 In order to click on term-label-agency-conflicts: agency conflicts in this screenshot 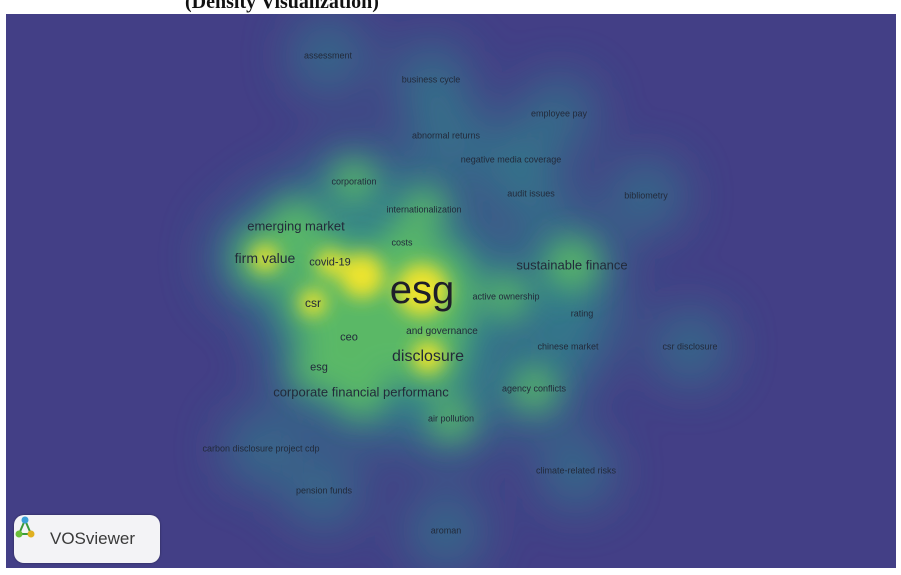, I will do `click(534, 388)`.